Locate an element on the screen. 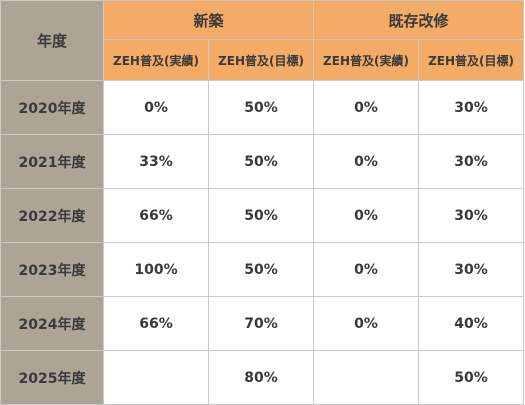 This screenshot has width=525, height=405. table-row: 2024年度 66% 70% 0% 40% is located at coordinates (262, 323).